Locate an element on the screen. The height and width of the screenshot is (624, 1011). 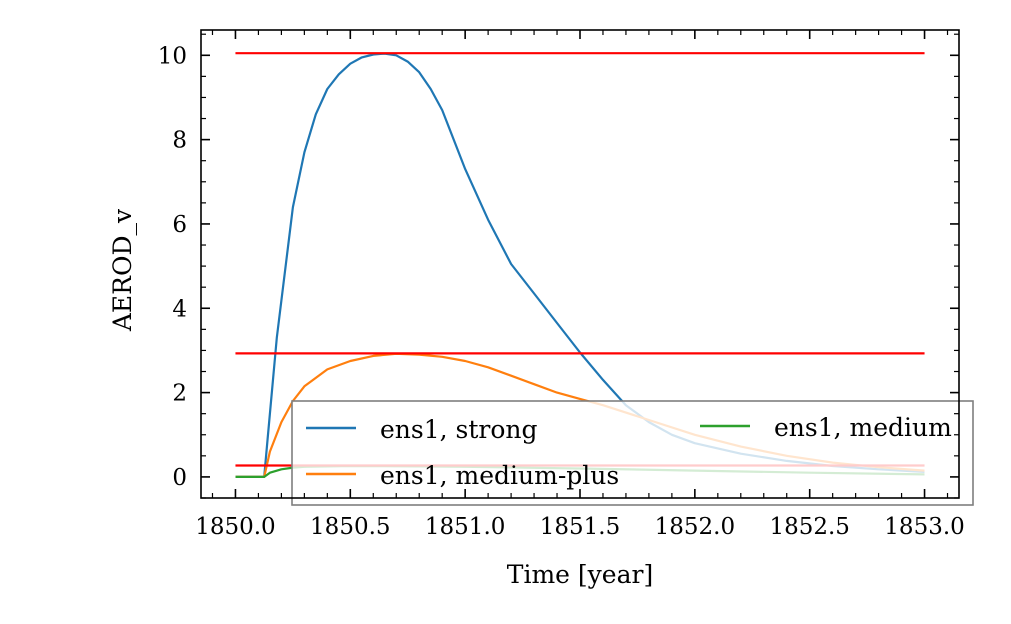
x-tick-label: 1853.0 is located at coordinates (924, 527).